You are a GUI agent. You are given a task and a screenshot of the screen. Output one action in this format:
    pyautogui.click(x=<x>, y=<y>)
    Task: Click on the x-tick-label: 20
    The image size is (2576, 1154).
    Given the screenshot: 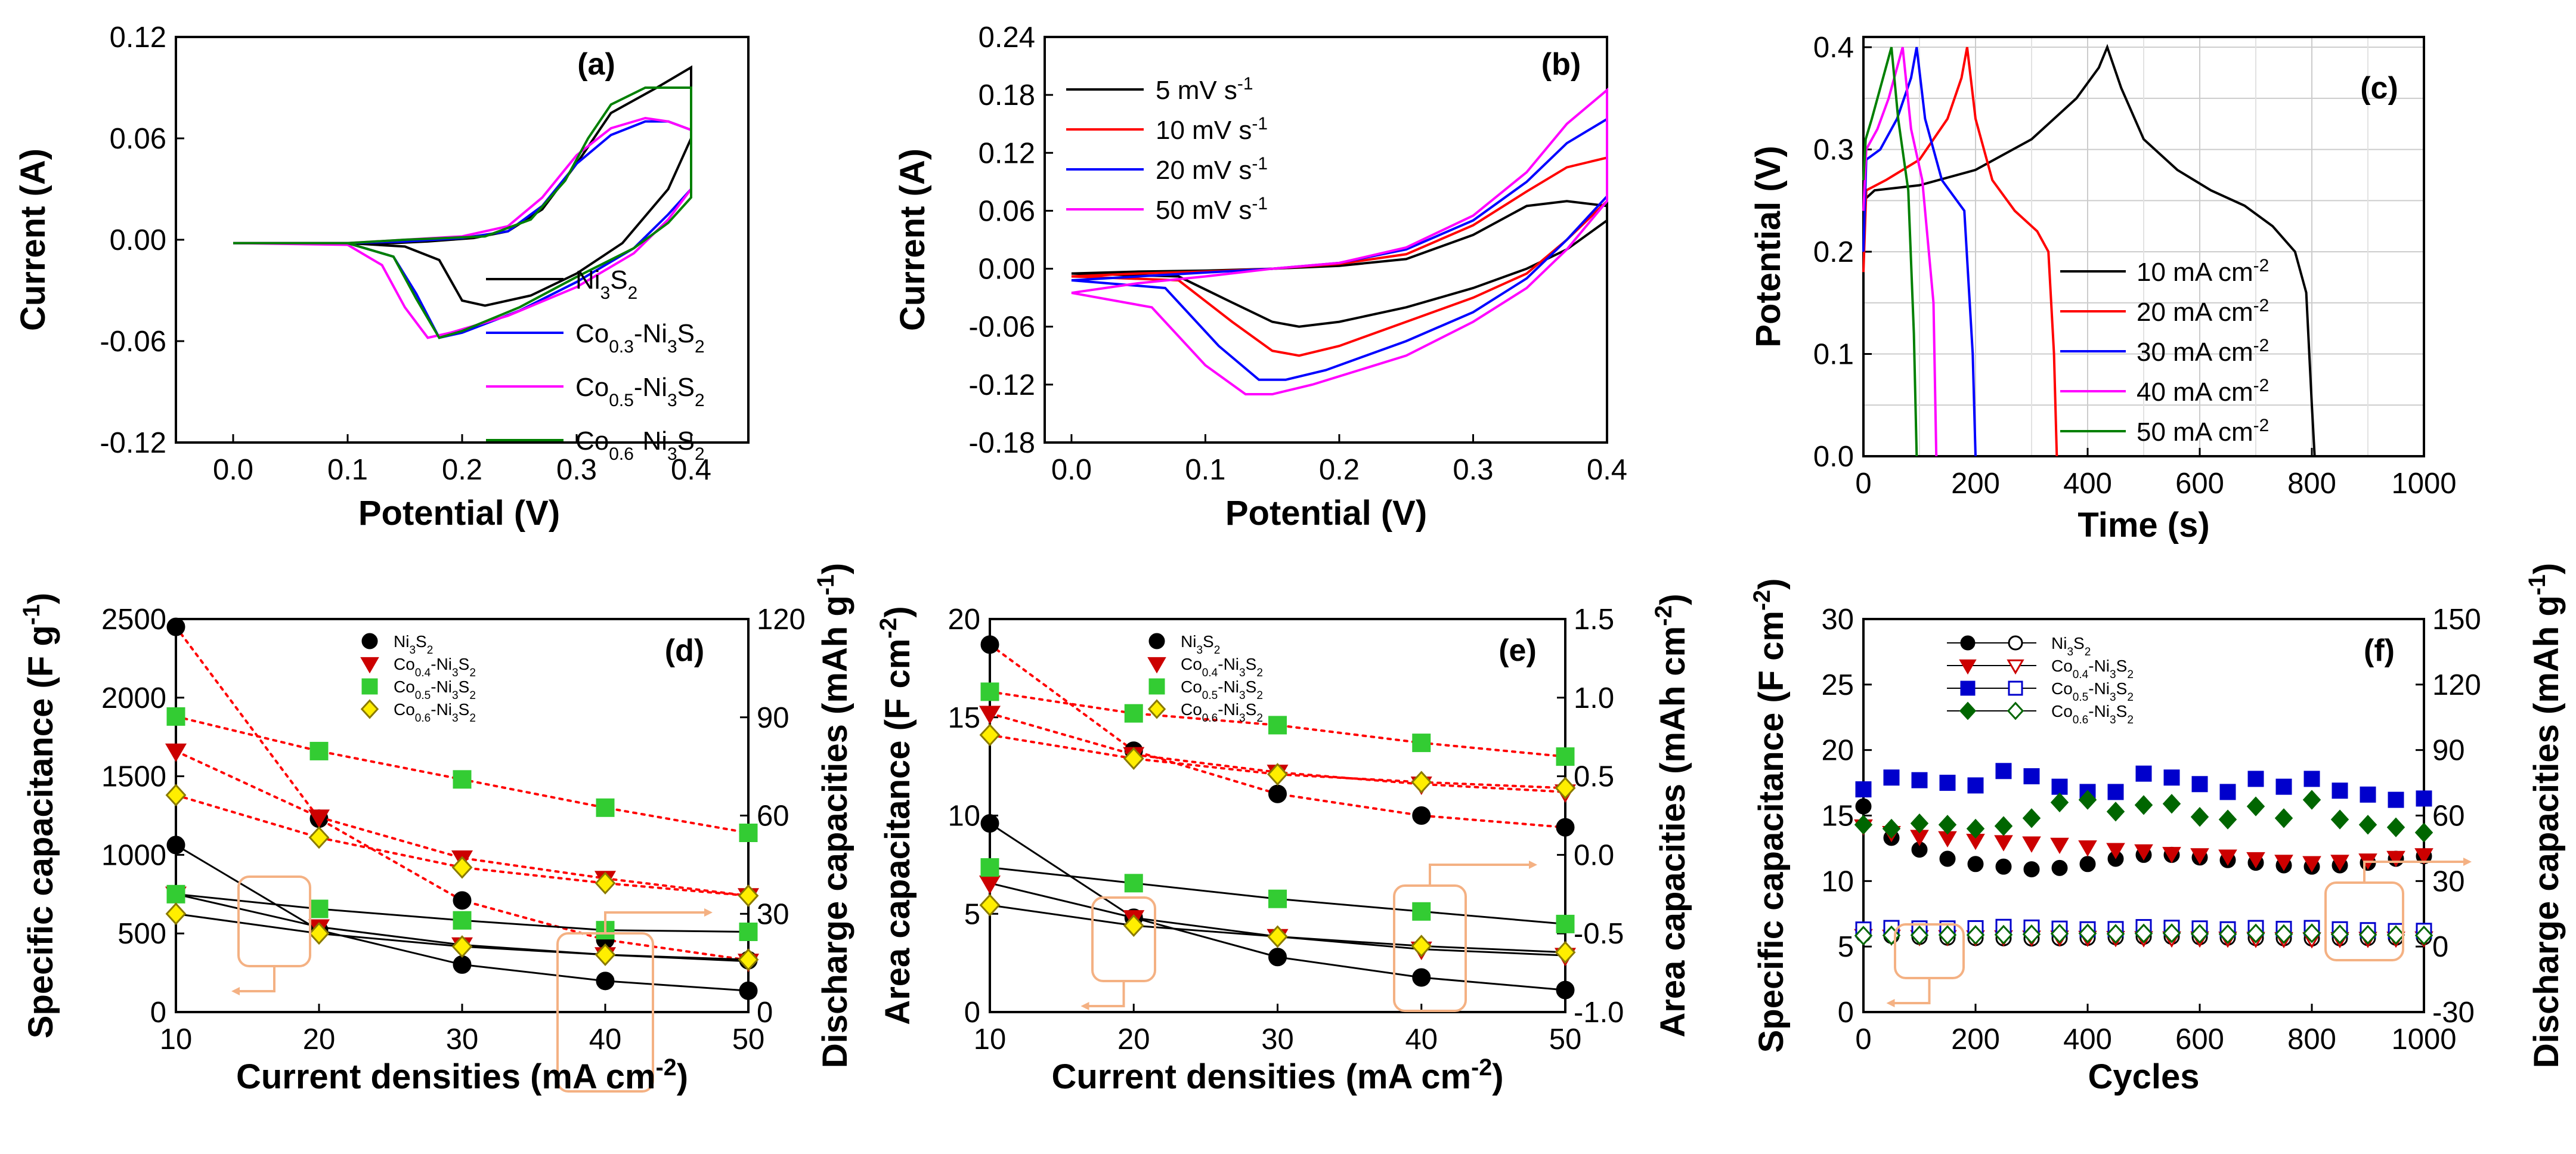 What is the action you would take?
    pyautogui.click(x=1133, y=1039)
    